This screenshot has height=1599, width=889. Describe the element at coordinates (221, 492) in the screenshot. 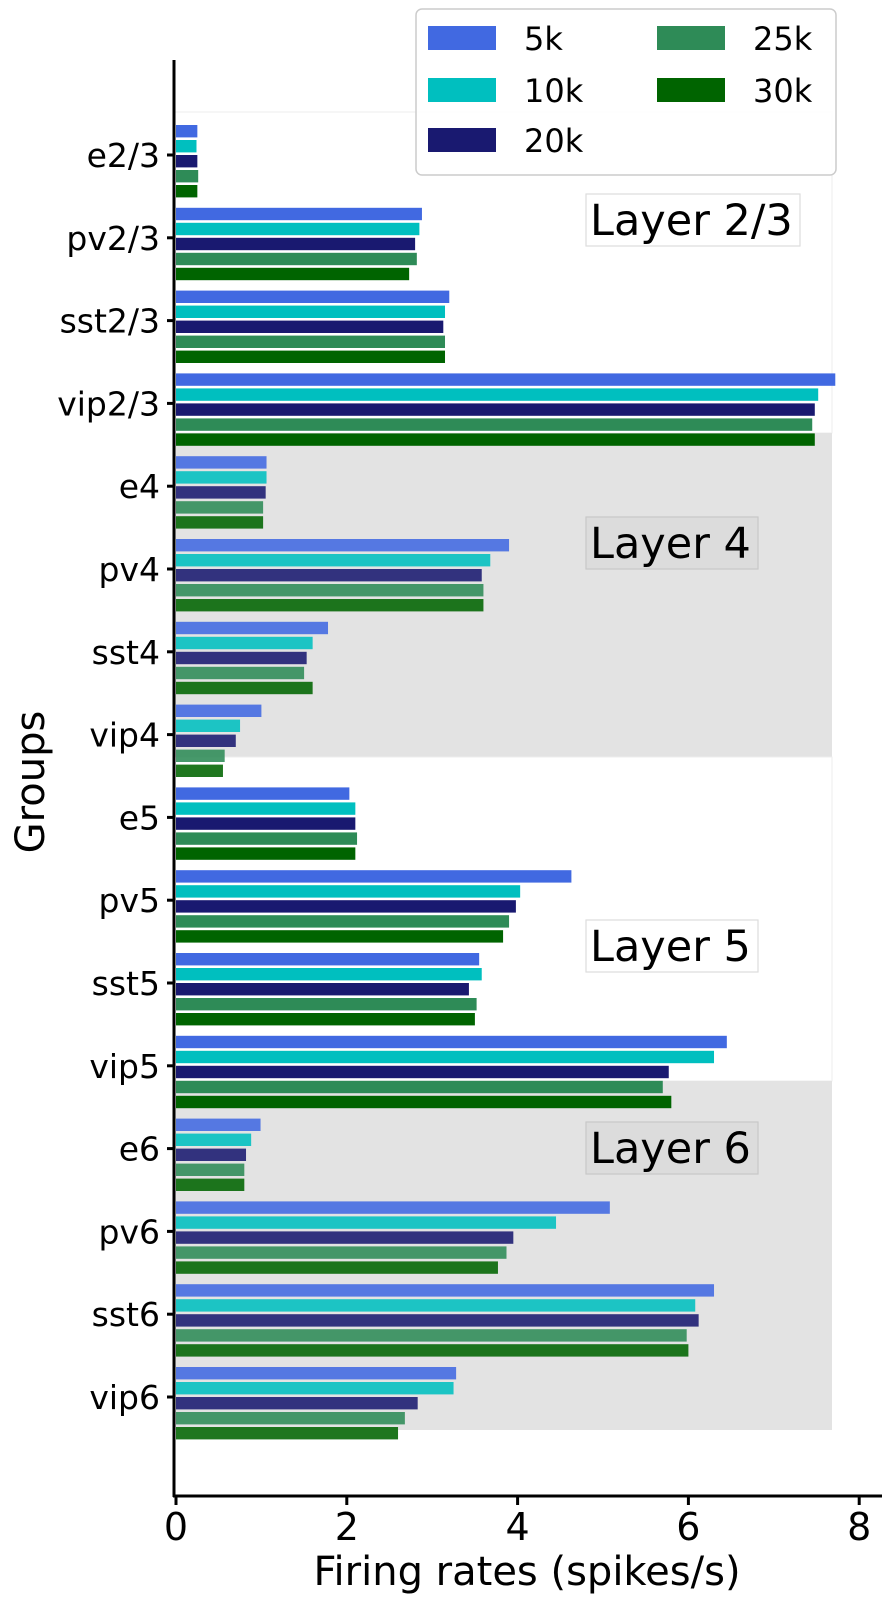

I see `bar-e4-20k` at that location.